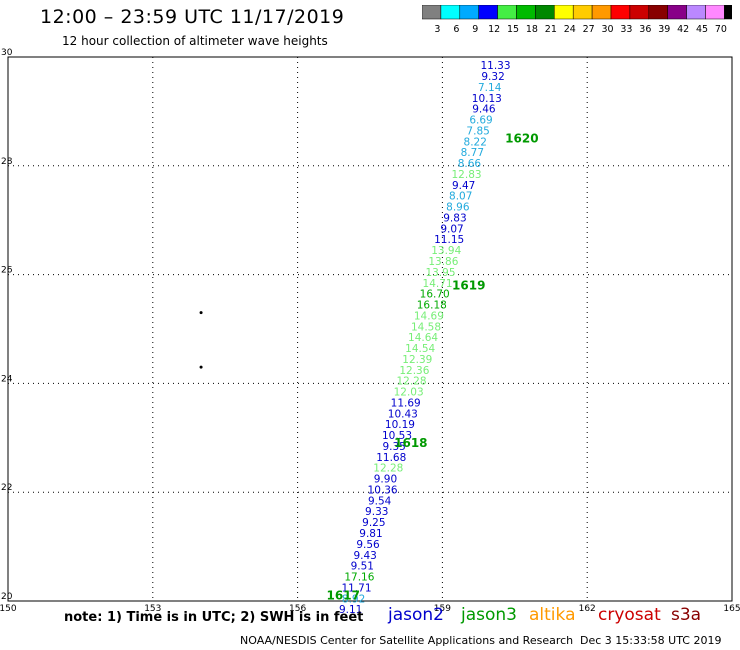 The image size is (740, 650). Describe the element at coordinates (383, 490) in the screenshot. I see `wave-height-value: 10.36` at that location.